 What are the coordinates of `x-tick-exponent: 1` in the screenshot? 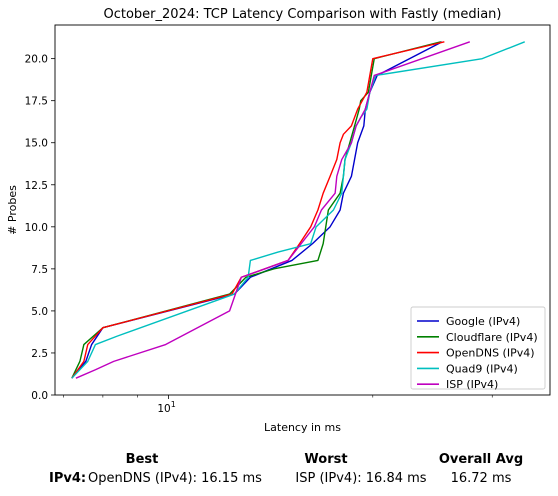 It's located at (173, 404).